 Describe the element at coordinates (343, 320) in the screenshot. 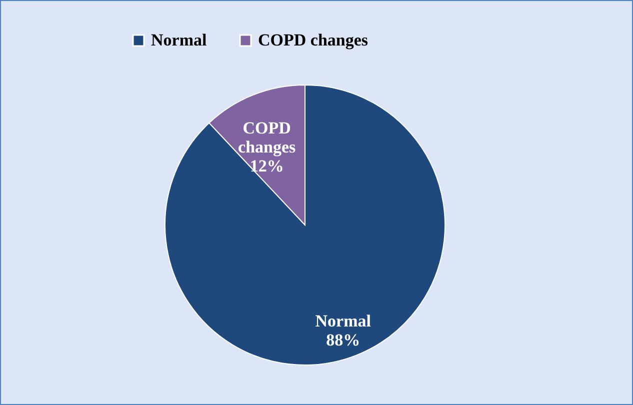

I see `slice-label: Normal` at that location.